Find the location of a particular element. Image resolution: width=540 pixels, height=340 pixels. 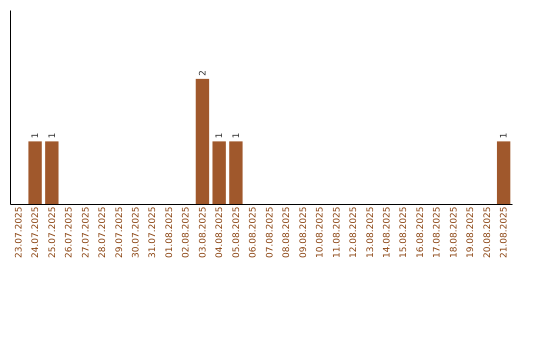

x-tick-label: 24.07.2025 is located at coordinates (36, 232).